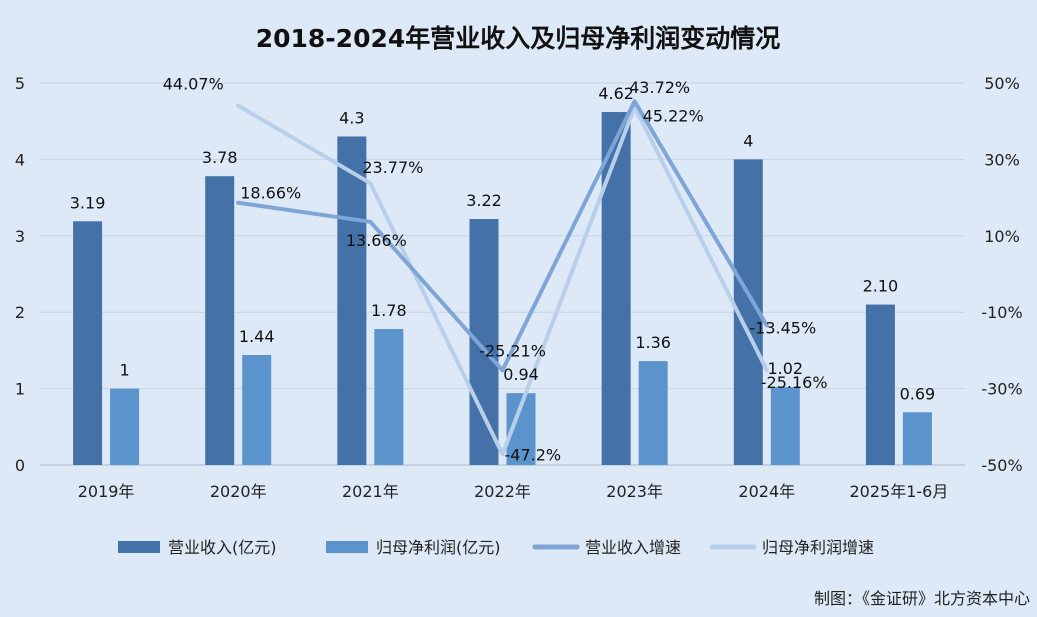 Image resolution: width=1037 pixels, height=617 pixels. Describe the element at coordinates (1001, 465) in the screenshot. I see `y2-tick-label: -50%` at that location.